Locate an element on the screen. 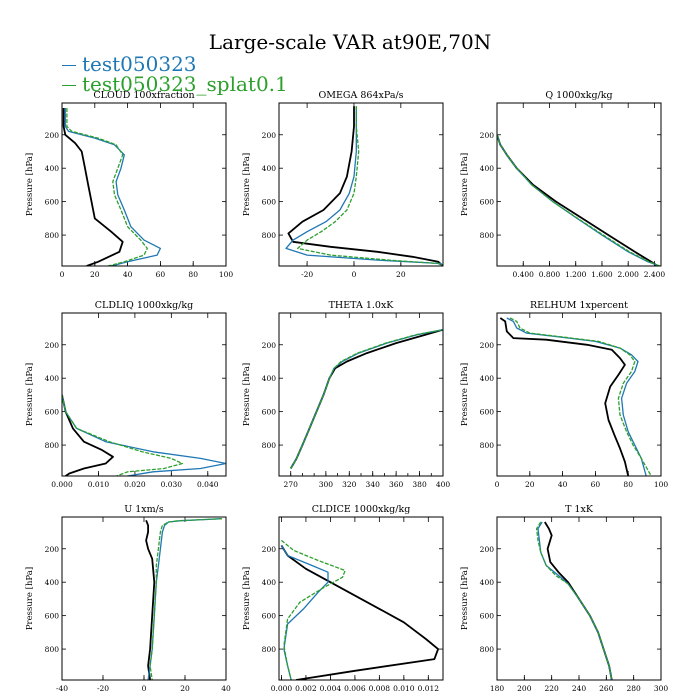 The image size is (700, 700). x-tick-label: 380 is located at coordinates (419, 484).